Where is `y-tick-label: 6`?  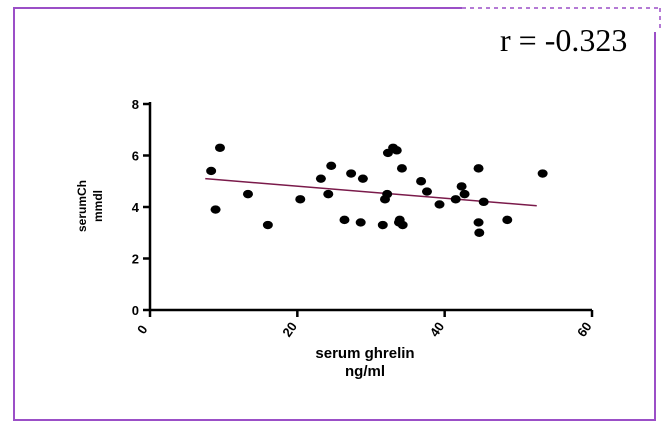
y-tick-label: 6 is located at coordinates (135, 156).